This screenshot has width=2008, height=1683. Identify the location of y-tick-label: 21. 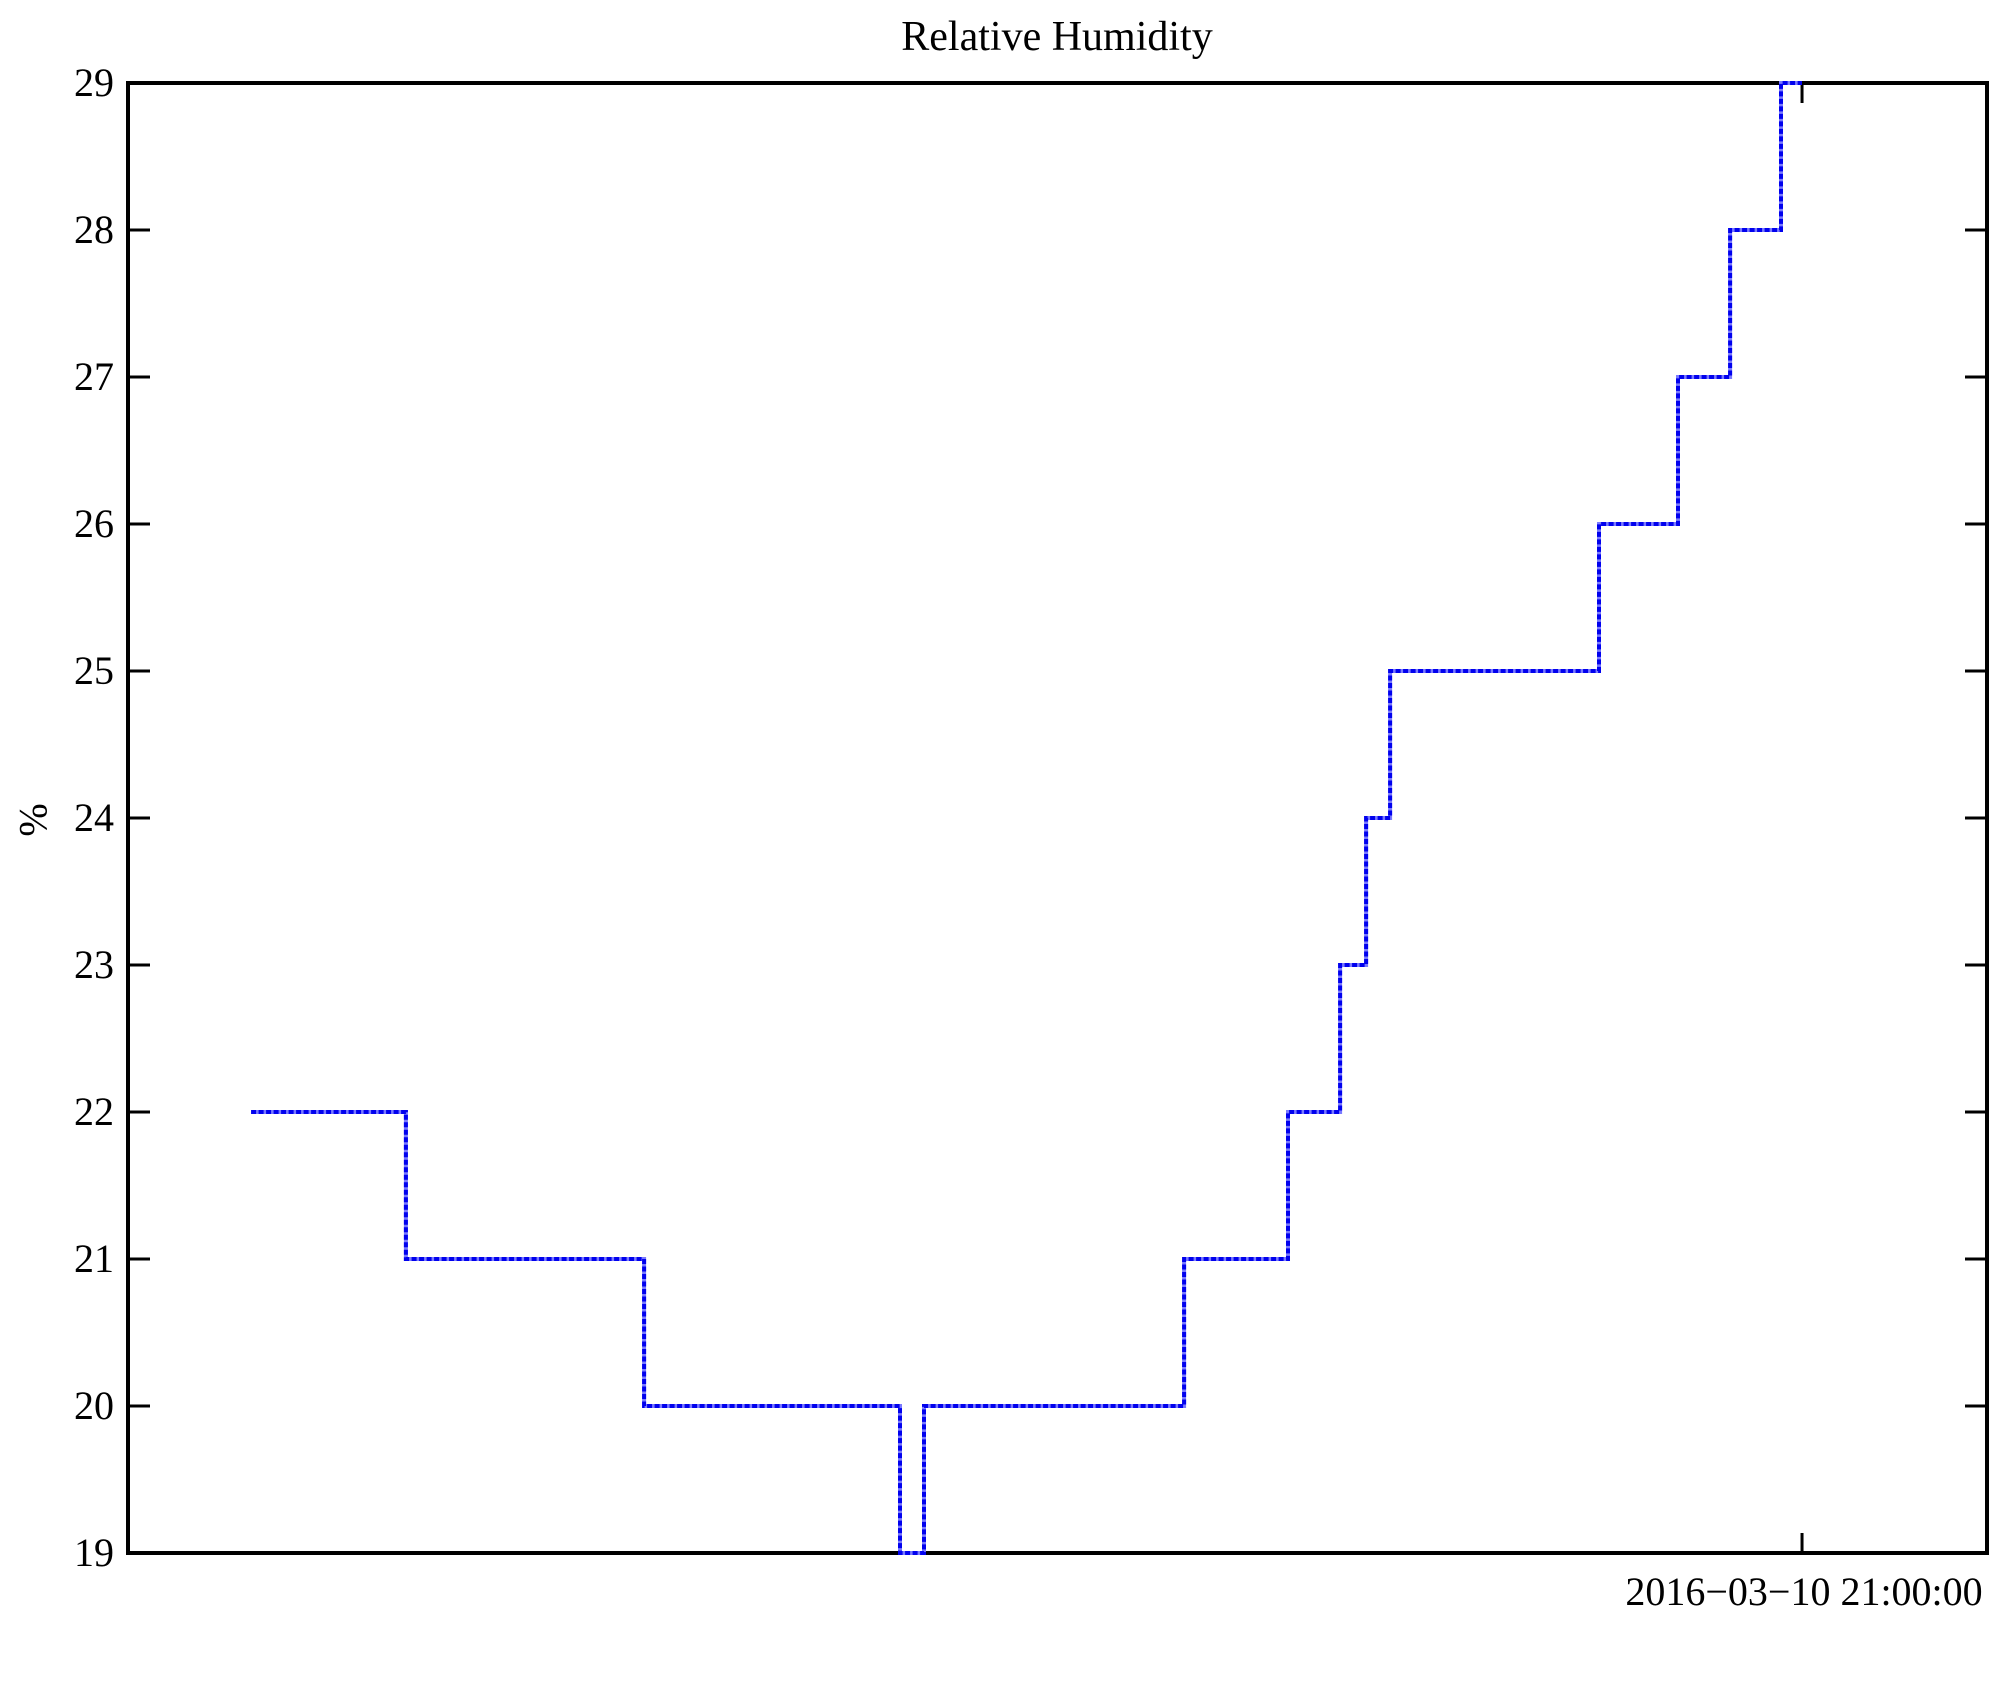
(94, 1258).